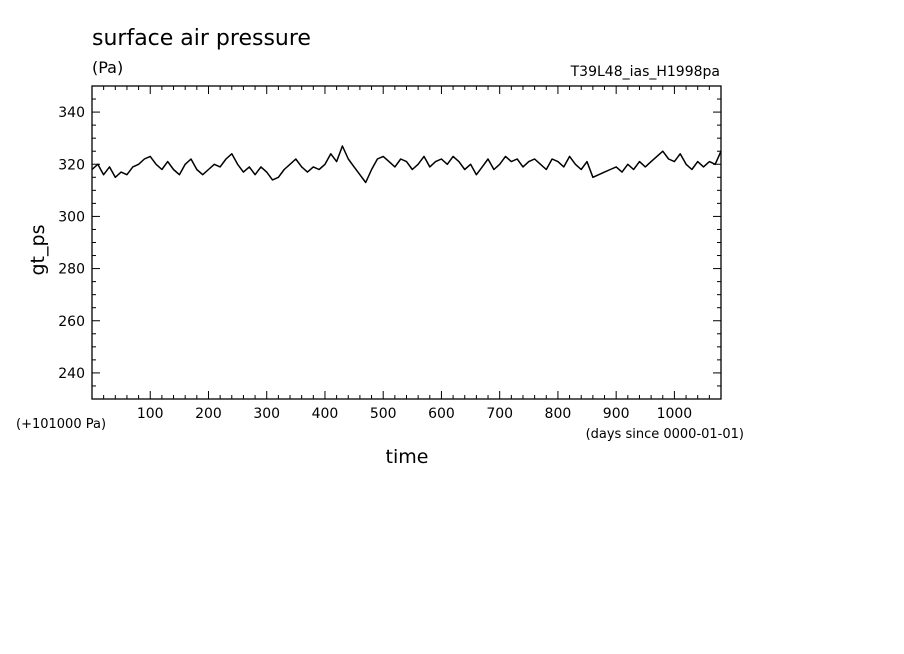 This screenshot has height=654, width=904. Describe the element at coordinates (616, 414) in the screenshot. I see `x-tick-label: 900` at that location.